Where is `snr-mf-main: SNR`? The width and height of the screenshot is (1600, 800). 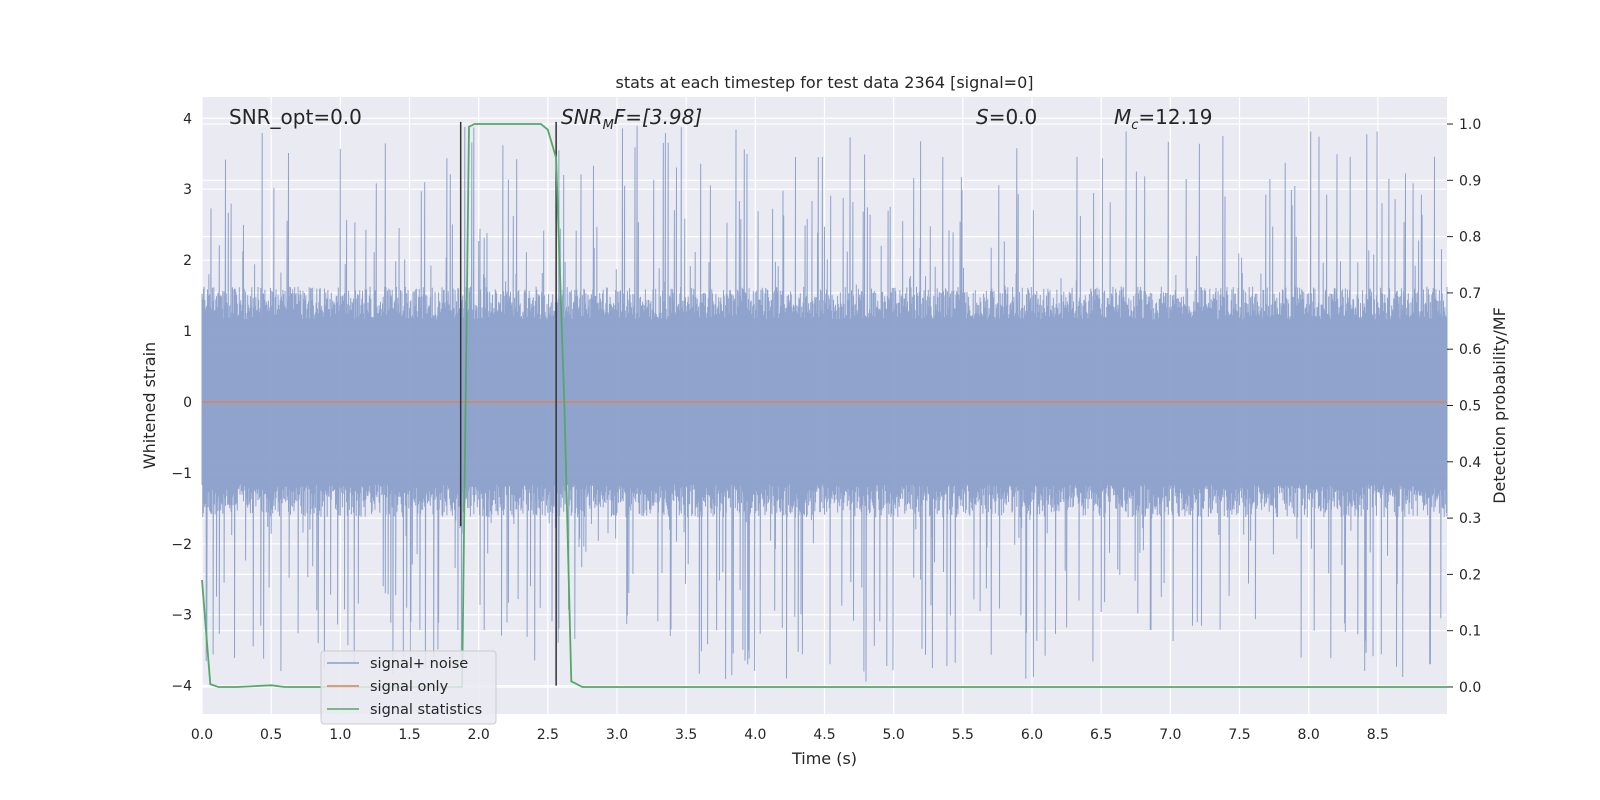
snr-mf-main: SNR is located at coordinates (582, 117).